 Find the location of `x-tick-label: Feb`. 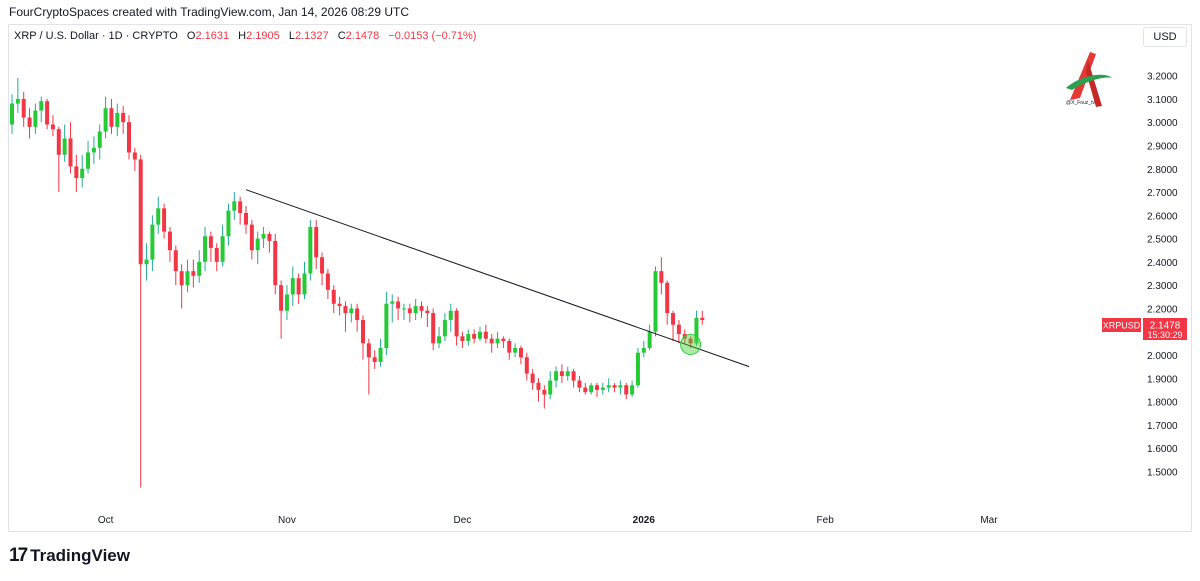

x-tick-label: Feb is located at coordinates (826, 520).